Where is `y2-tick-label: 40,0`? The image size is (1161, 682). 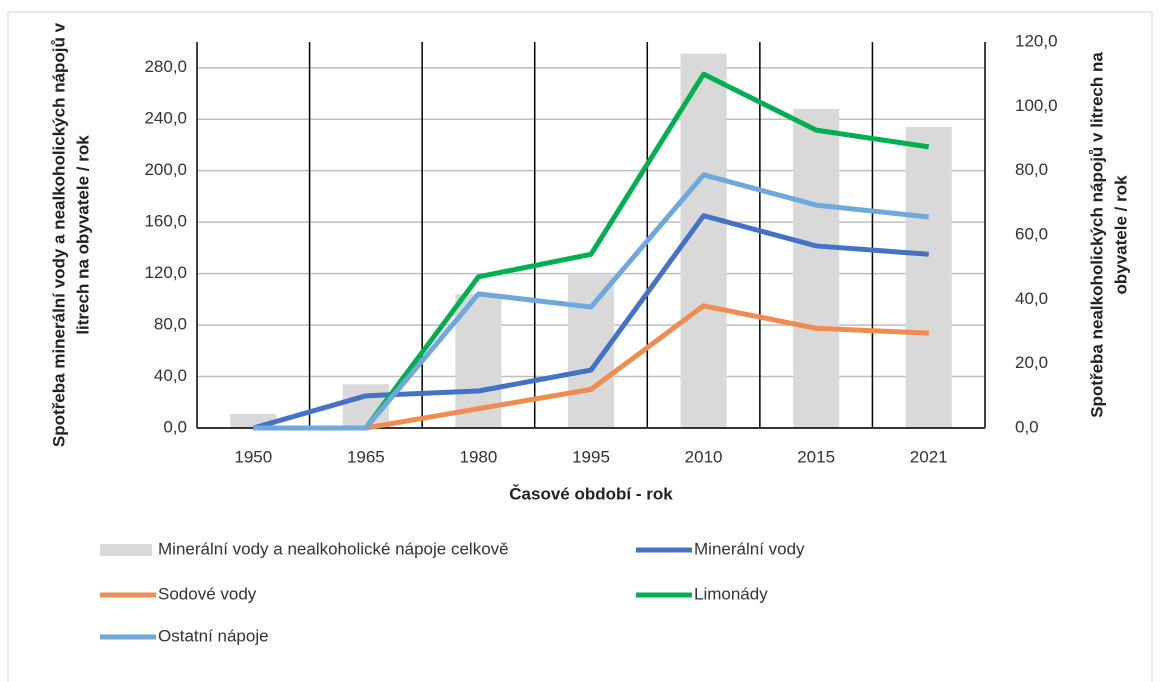
y2-tick-label: 40,0 is located at coordinates (1031, 298).